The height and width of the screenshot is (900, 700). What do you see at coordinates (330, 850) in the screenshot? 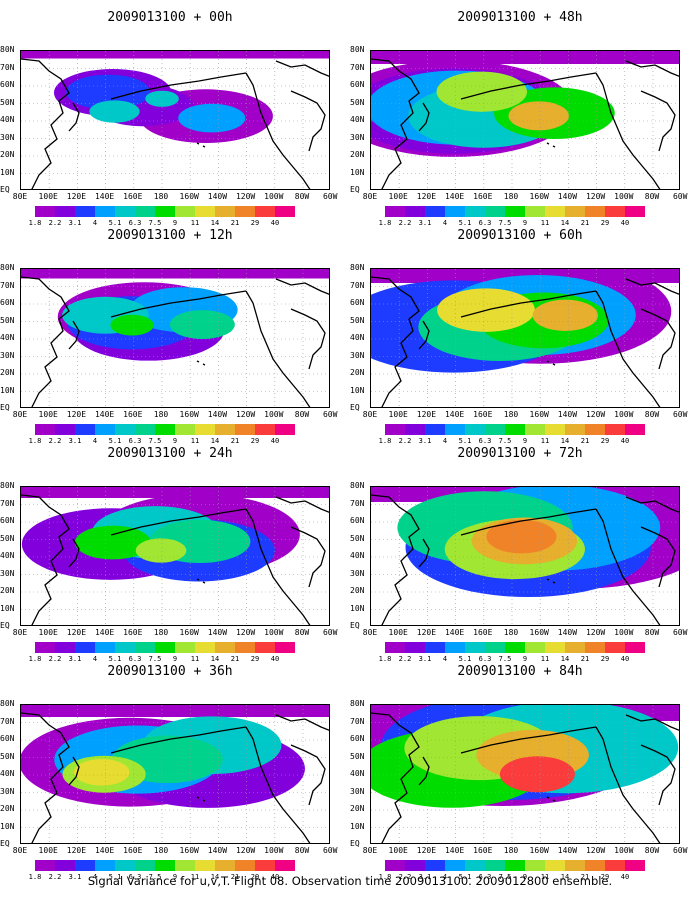
I see `lon-label: 60W` at bounding box center [330, 850].